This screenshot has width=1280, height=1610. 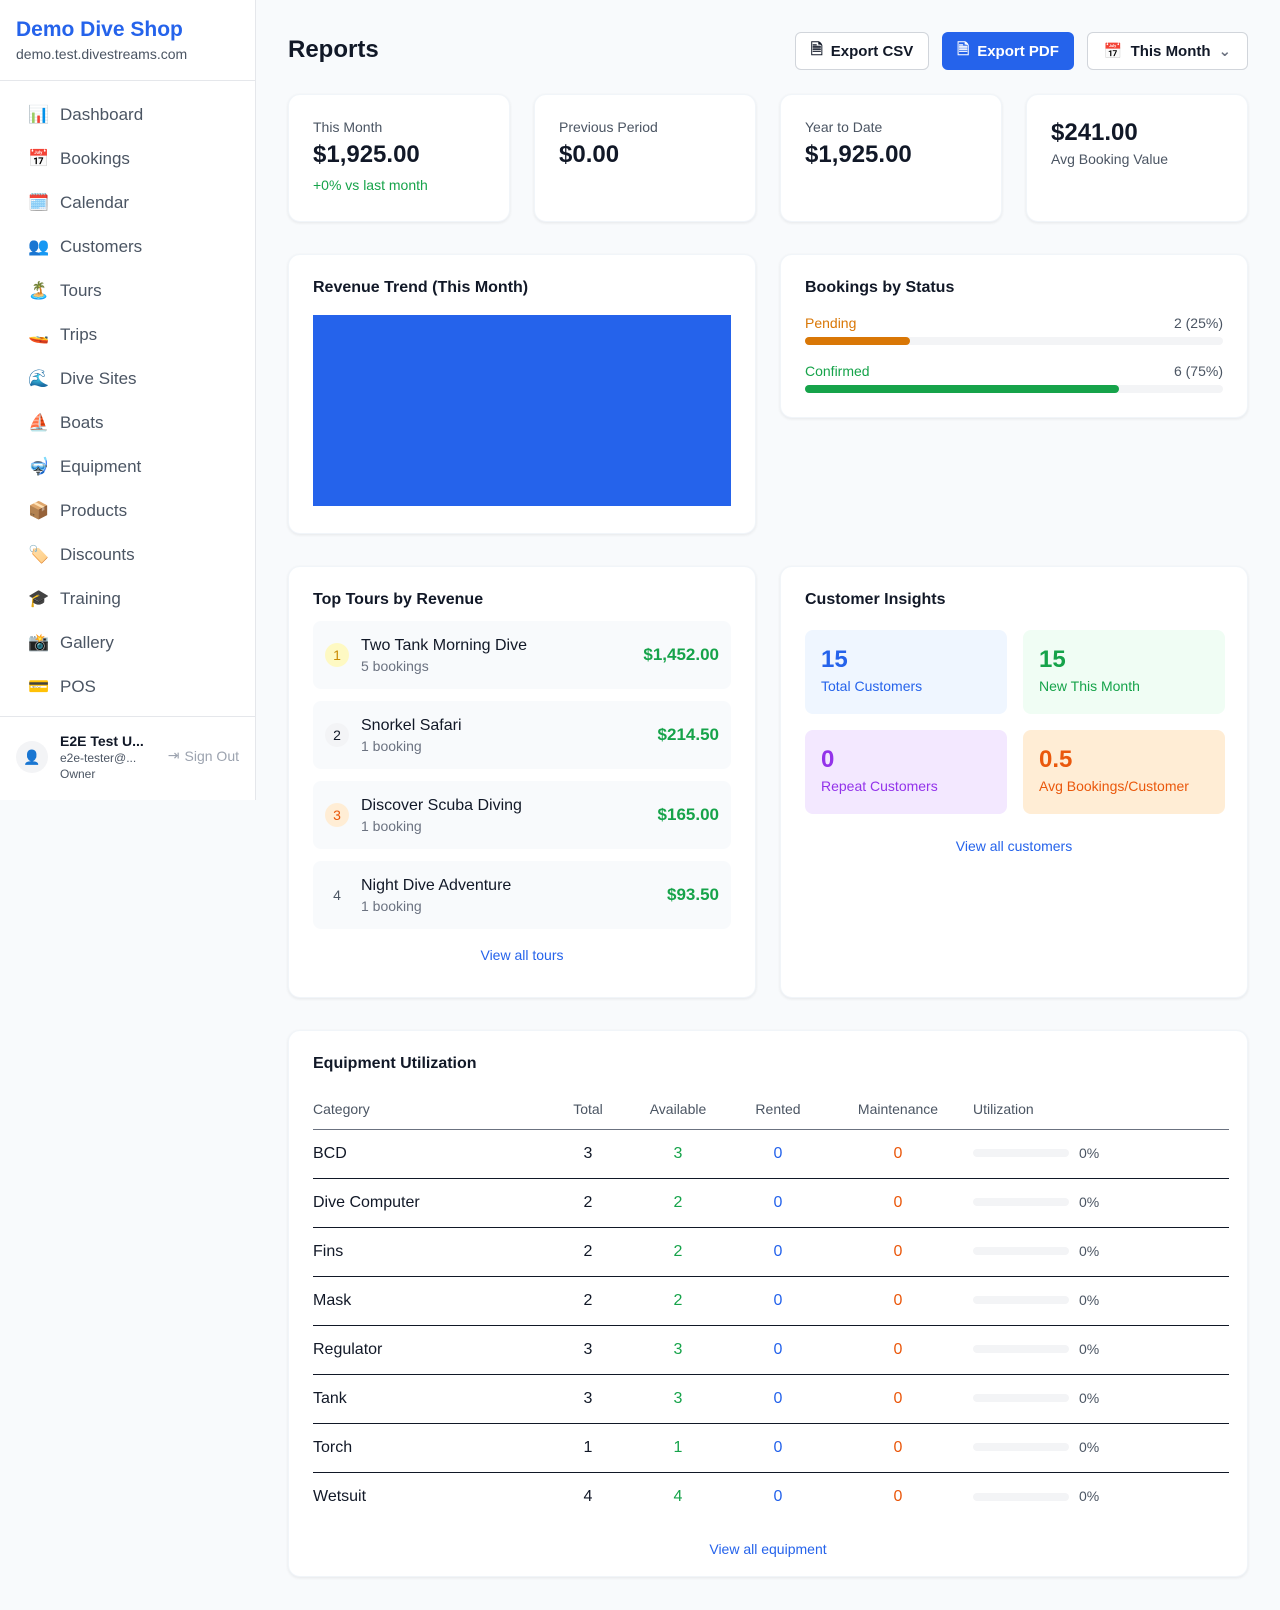 What do you see at coordinates (771, 1252) in the screenshot?
I see `table-row: Fins 2 2 0 0 0%` at bounding box center [771, 1252].